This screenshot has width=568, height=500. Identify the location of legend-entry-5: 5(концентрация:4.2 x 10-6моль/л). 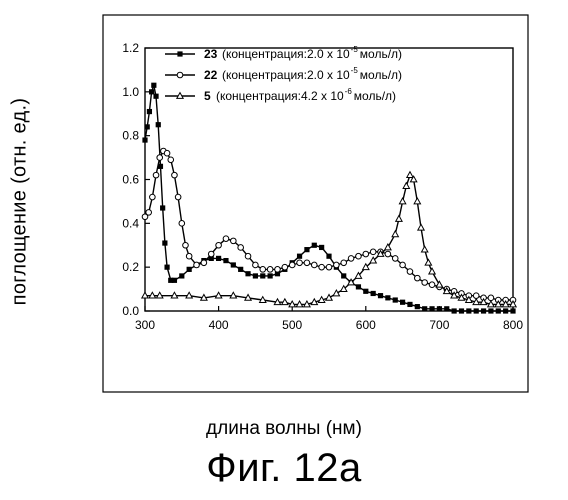
(280, 95).